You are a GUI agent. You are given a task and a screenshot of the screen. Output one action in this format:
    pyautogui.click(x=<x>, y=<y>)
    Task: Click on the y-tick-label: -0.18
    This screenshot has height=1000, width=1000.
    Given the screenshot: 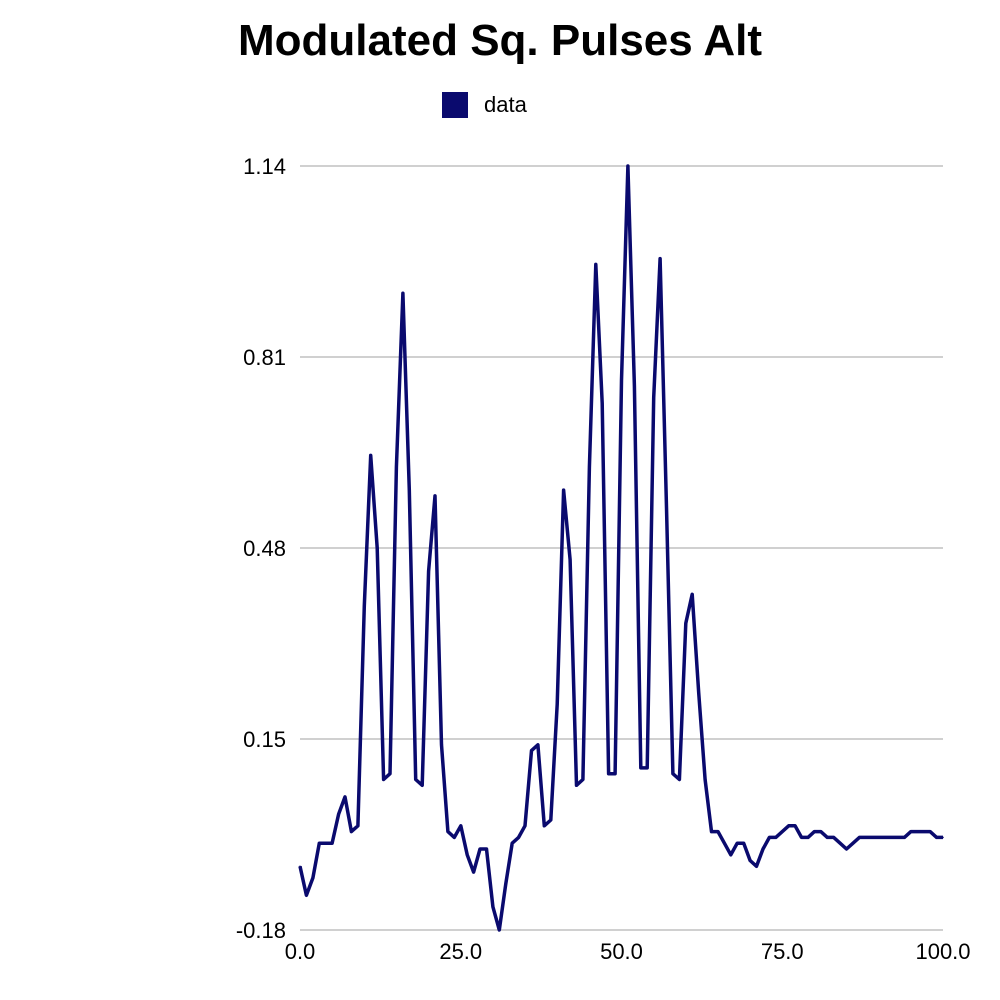 What is the action you would take?
    pyautogui.click(x=261, y=930)
    